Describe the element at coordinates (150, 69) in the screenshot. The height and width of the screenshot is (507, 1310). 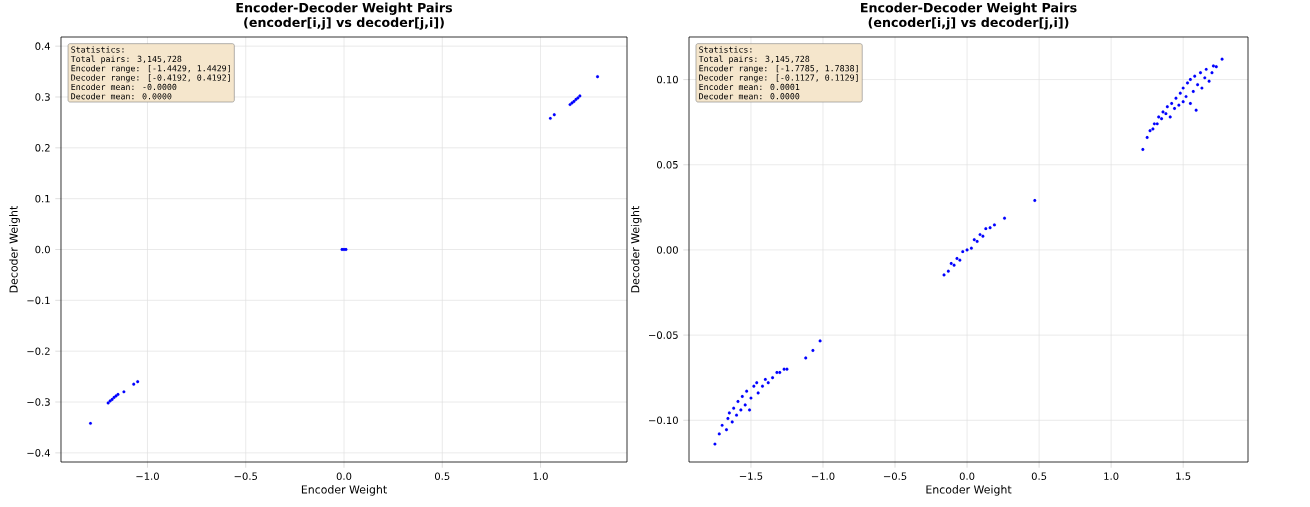
I see `annotation: Encoder range: [-1.4429, 1.4429]` at that location.